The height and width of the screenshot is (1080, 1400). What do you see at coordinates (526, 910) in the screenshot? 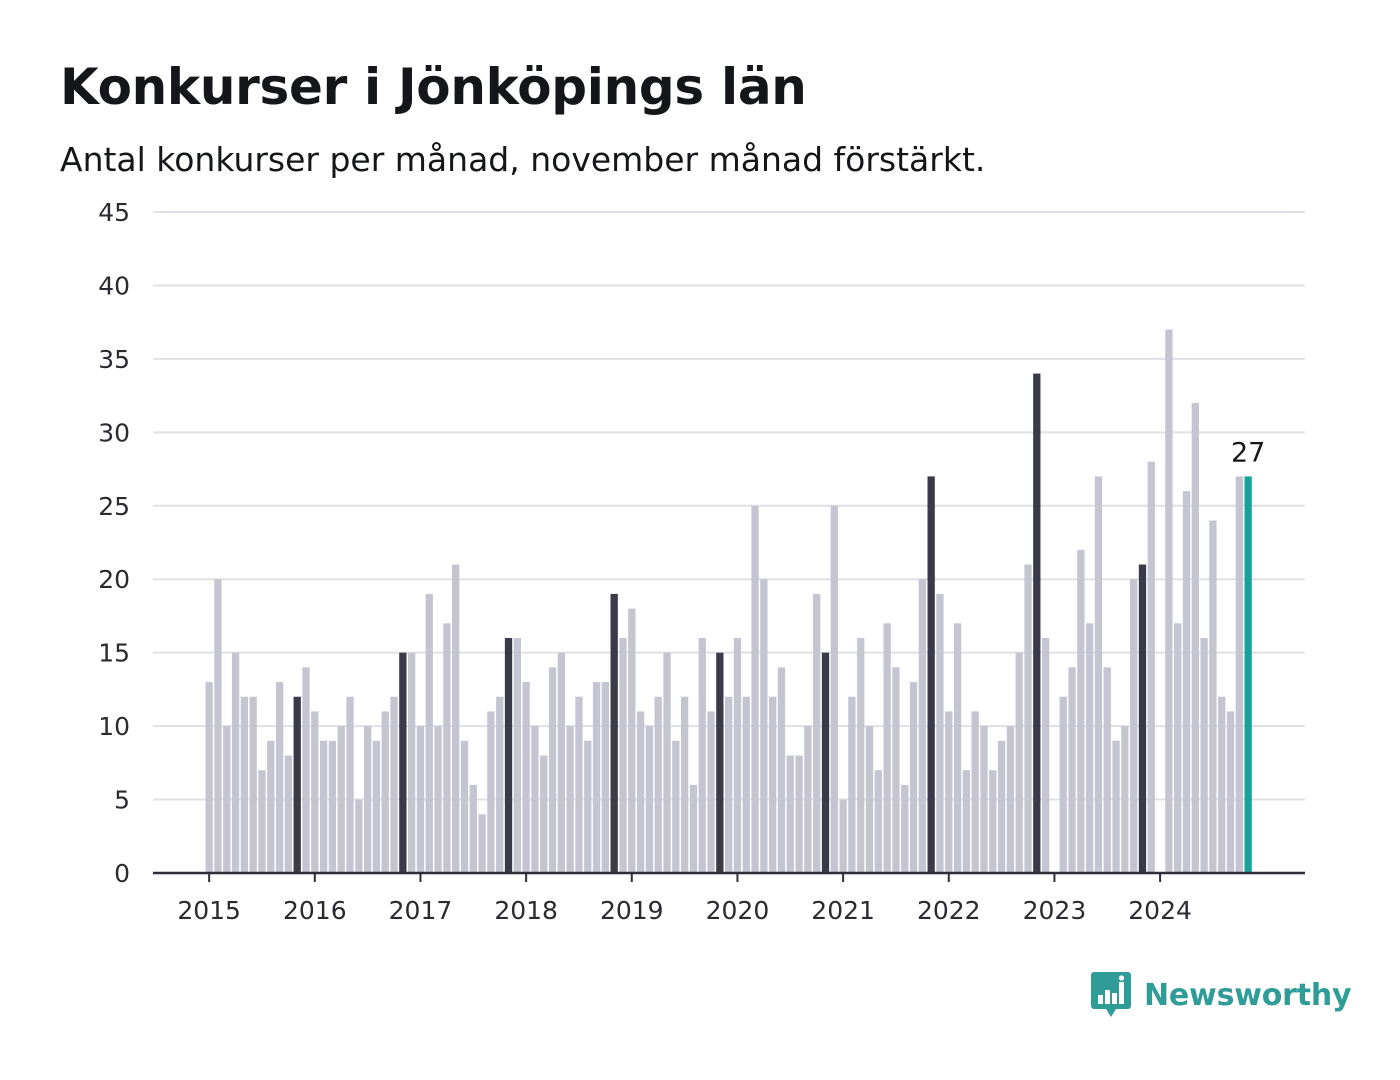
I see `x-tick-label: 2018` at bounding box center [526, 910].